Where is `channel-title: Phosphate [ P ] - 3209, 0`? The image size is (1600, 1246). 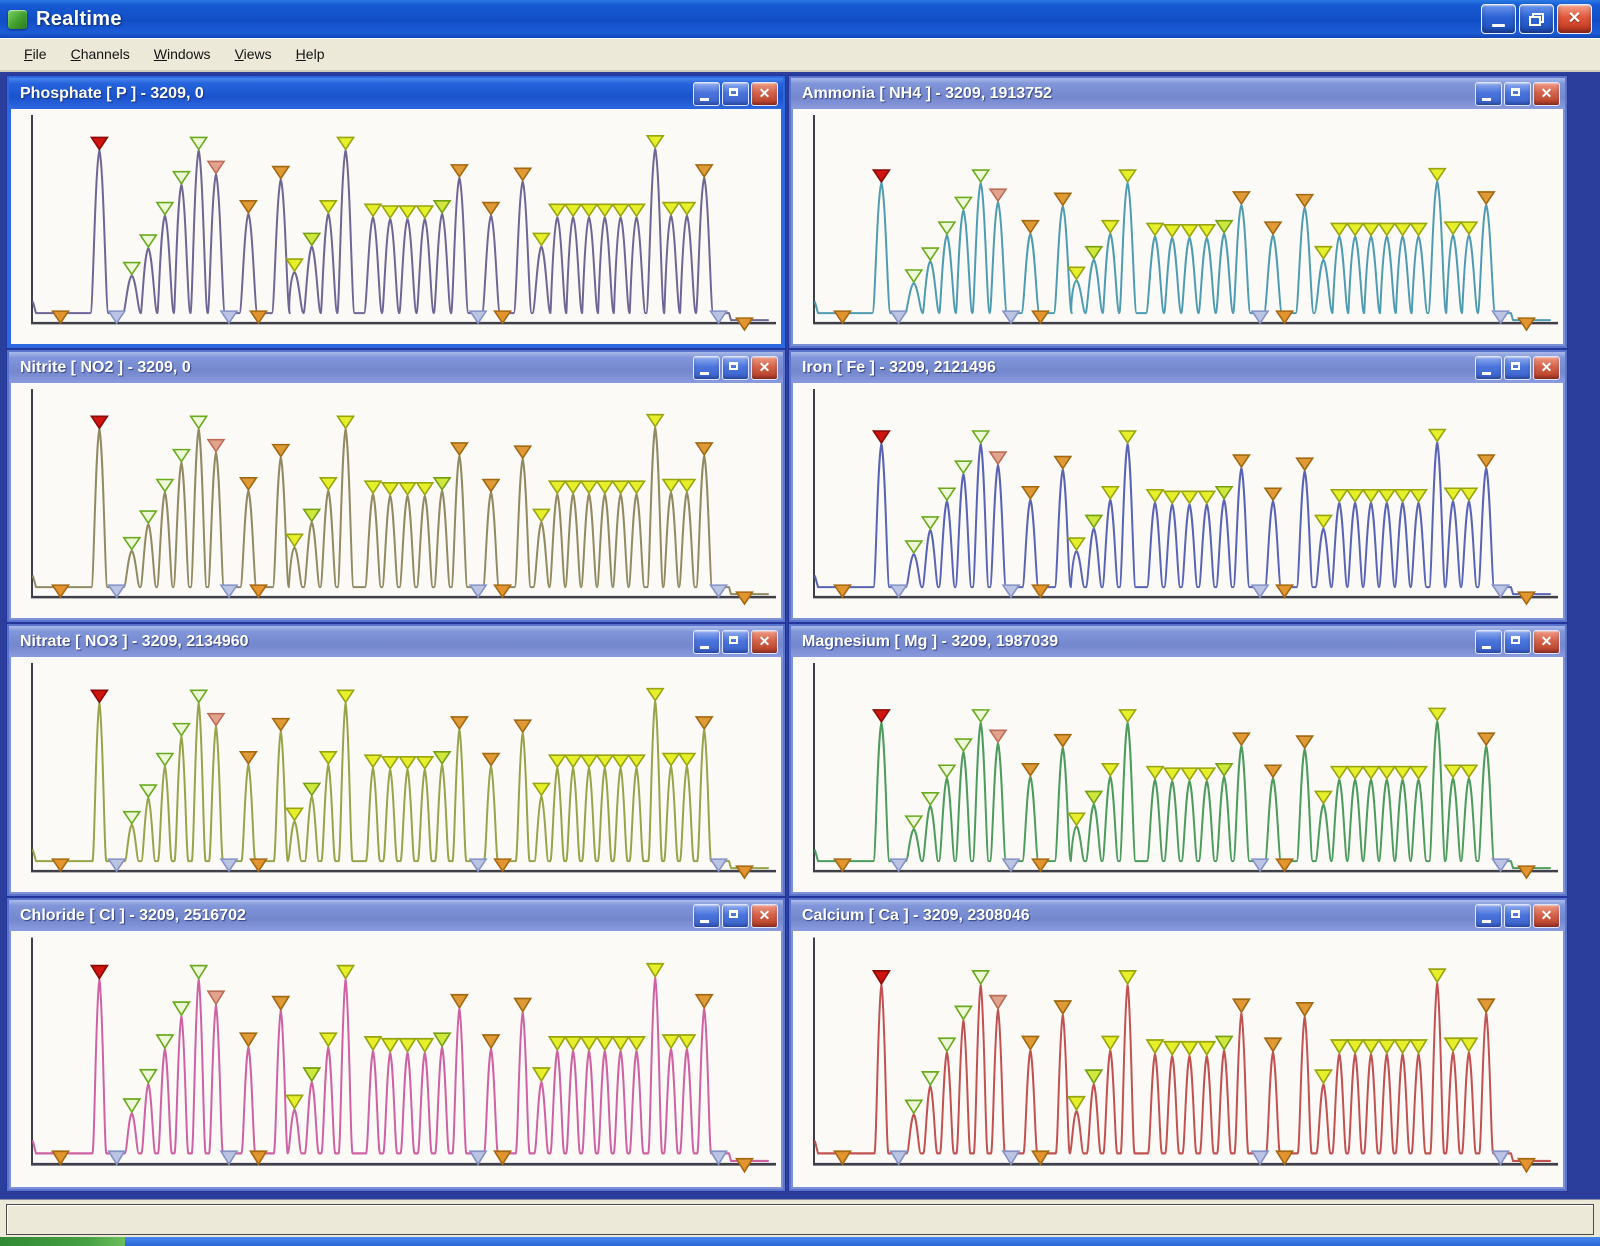
channel-title: Phosphate [ P ] - 3209, 0 is located at coordinates (112, 93).